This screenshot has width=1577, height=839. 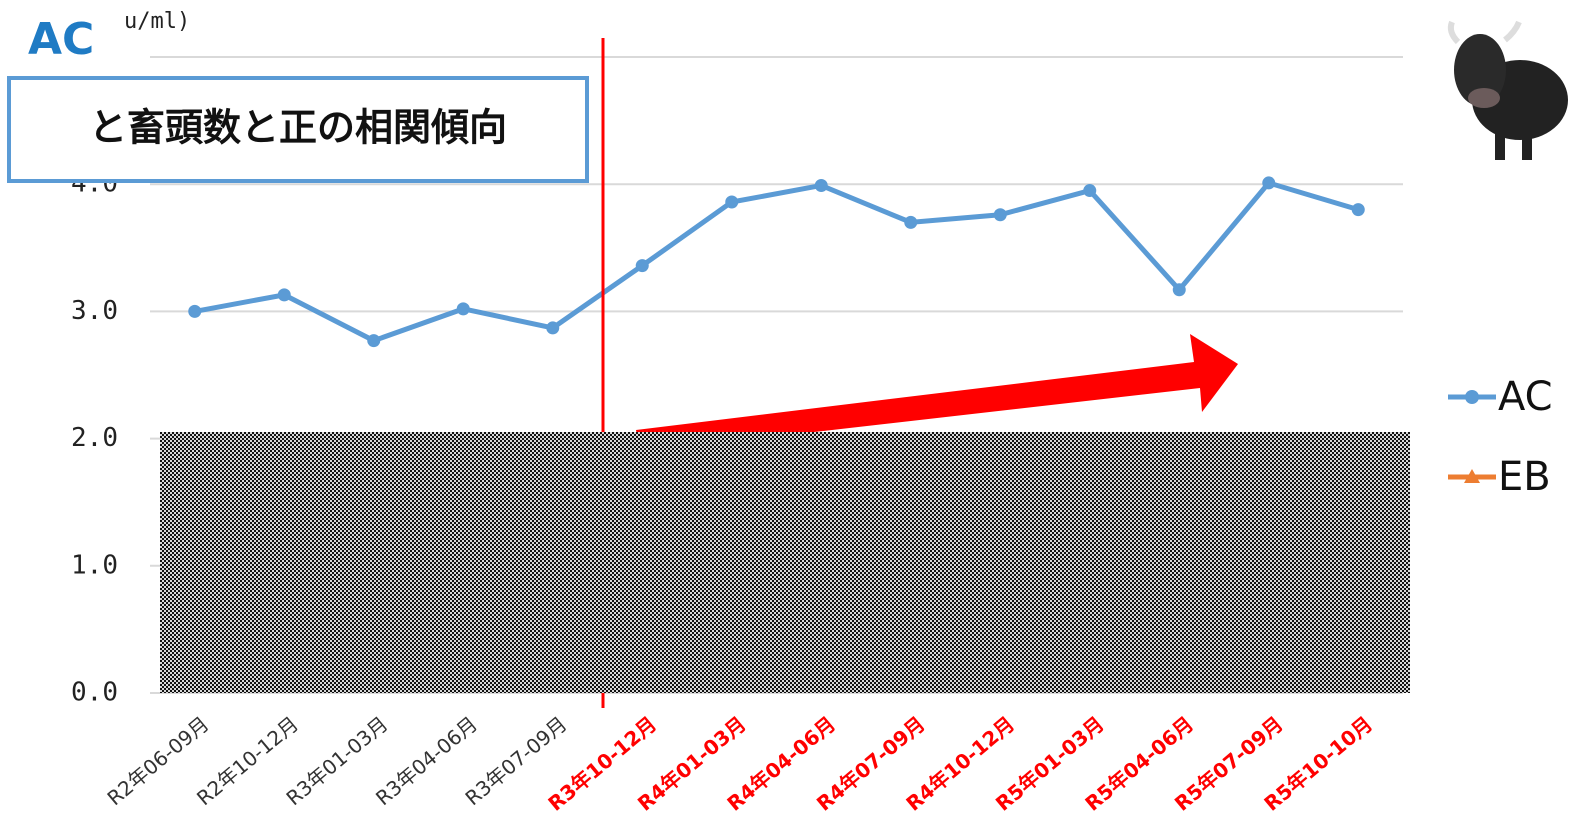 What do you see at coordinates (94, 565) in the screenshot?
I see `y-tick-label: 1.0` at bounding box center [94, 565].